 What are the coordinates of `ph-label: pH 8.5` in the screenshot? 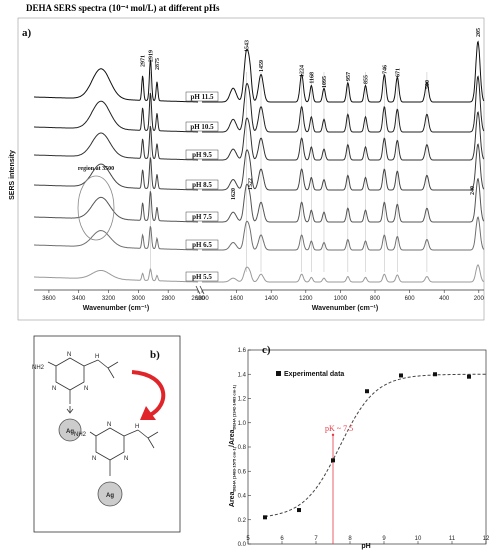 It's located at (202, 185).